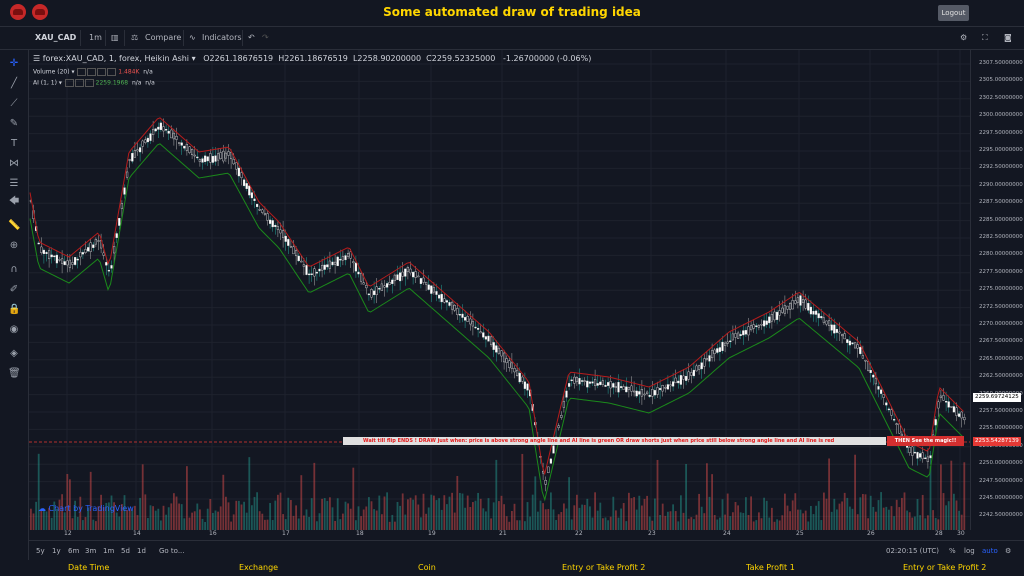 The image size is (1024, 576). Describe the element at coordinates (135, 37) in the screenshot. I see `compare-icon: ⚖` at that location.